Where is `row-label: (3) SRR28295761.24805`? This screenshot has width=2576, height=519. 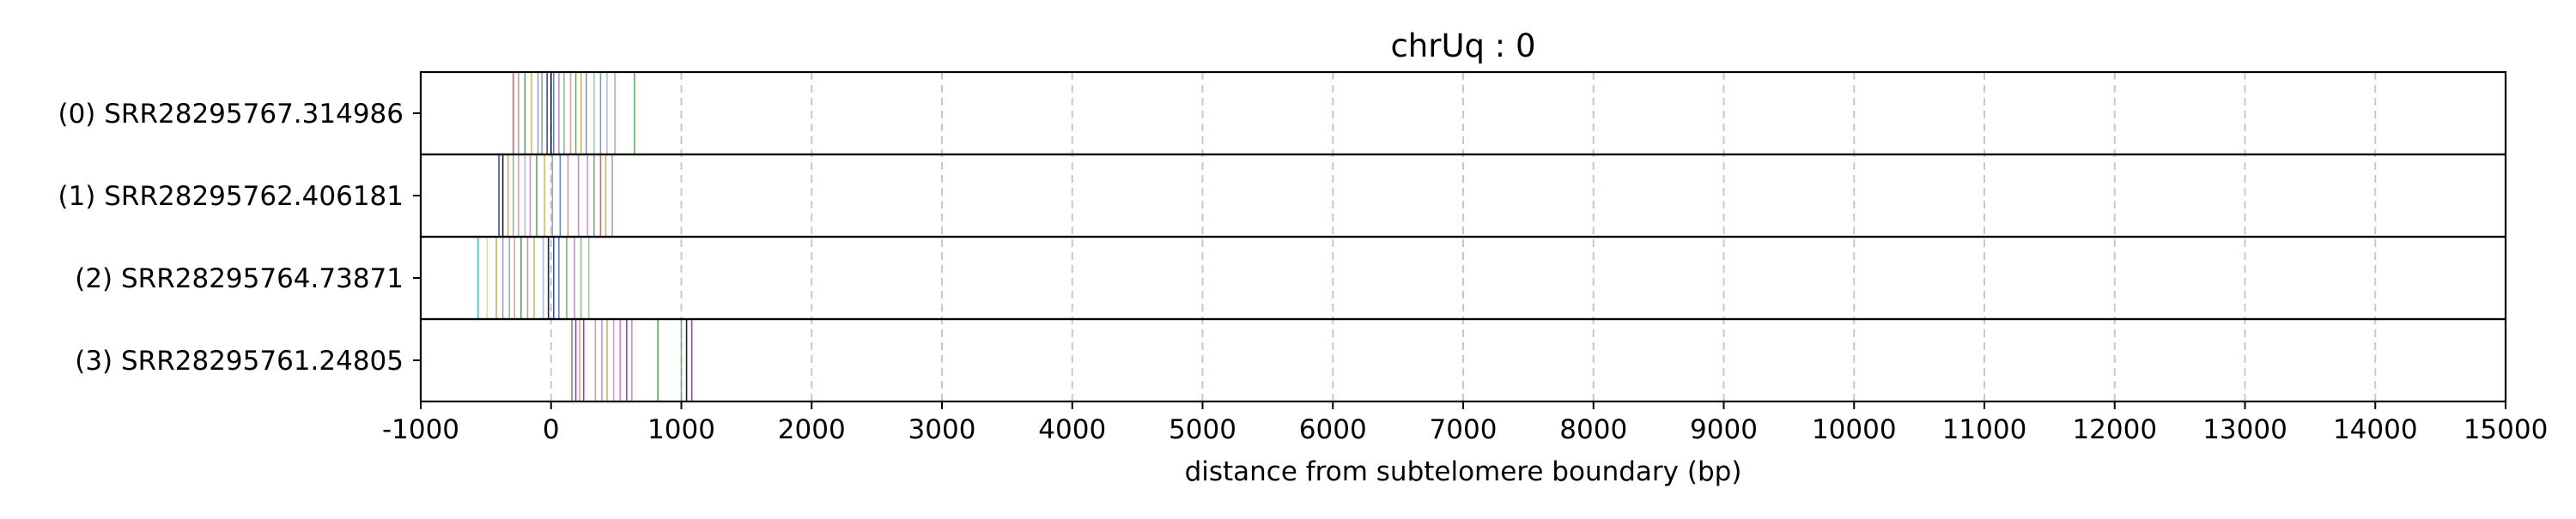 row-label: (3) SRR28295761.24805 is located at coordinates (240, 361).